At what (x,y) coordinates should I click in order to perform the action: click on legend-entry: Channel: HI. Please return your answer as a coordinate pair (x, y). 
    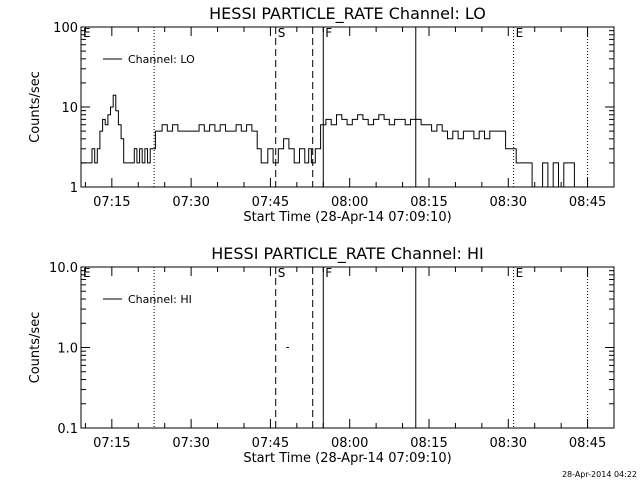
    Looking at the image, I should click on (160, 299).